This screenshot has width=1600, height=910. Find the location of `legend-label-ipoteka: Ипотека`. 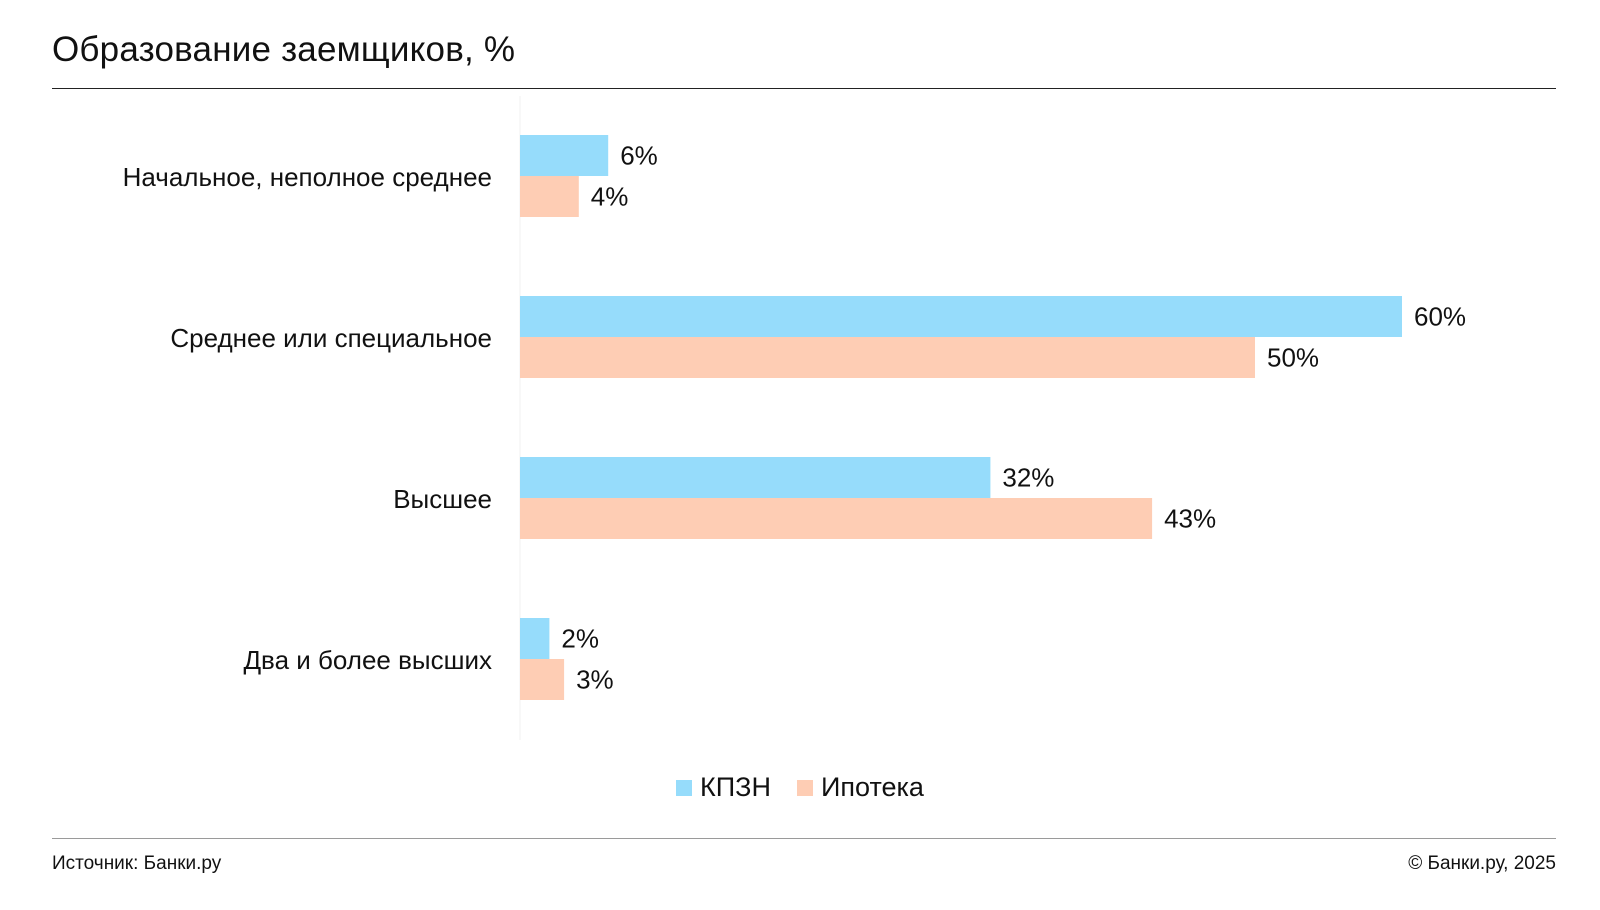

legend-label-ipoteka: Ипотека is located at coordinates (872, 787).